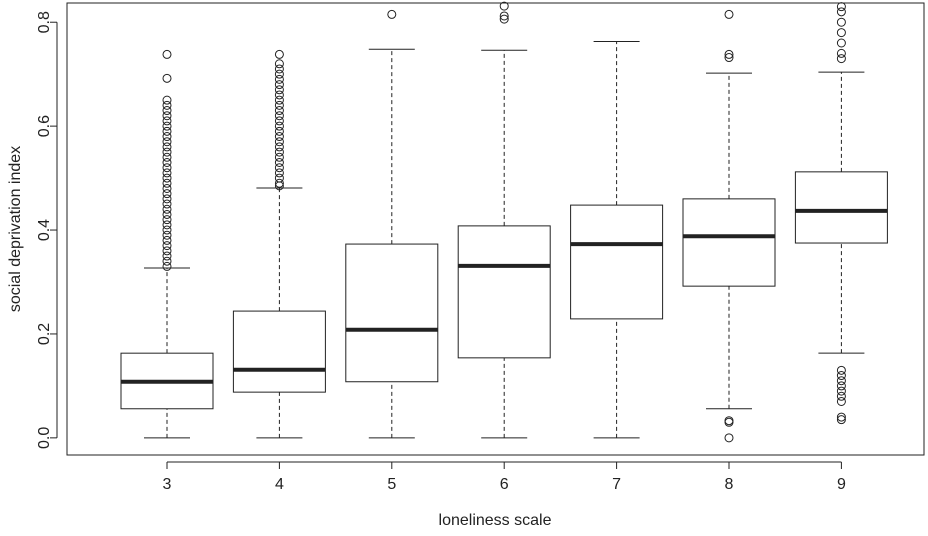 This screenshot has height=536, width=928. I want to click on y-axis-label: social deprivation index, so click(15, 229).